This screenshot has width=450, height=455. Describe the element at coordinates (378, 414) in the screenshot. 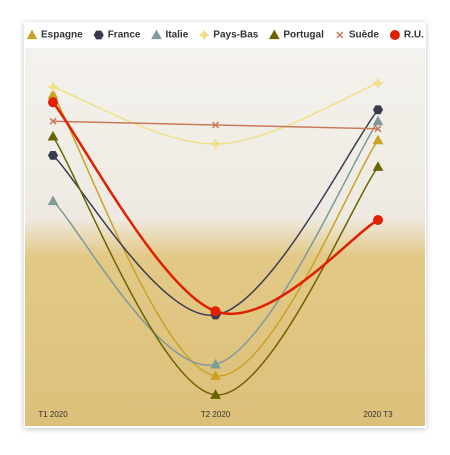

I see `x-tick-label: 2020 T3` at that location.